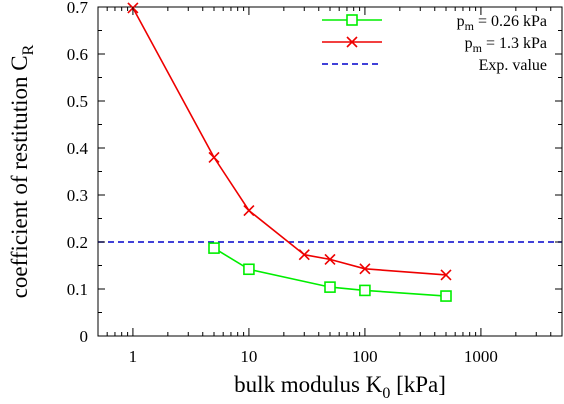  I want to click on x-tick-label: 1000, so click(481, 356).